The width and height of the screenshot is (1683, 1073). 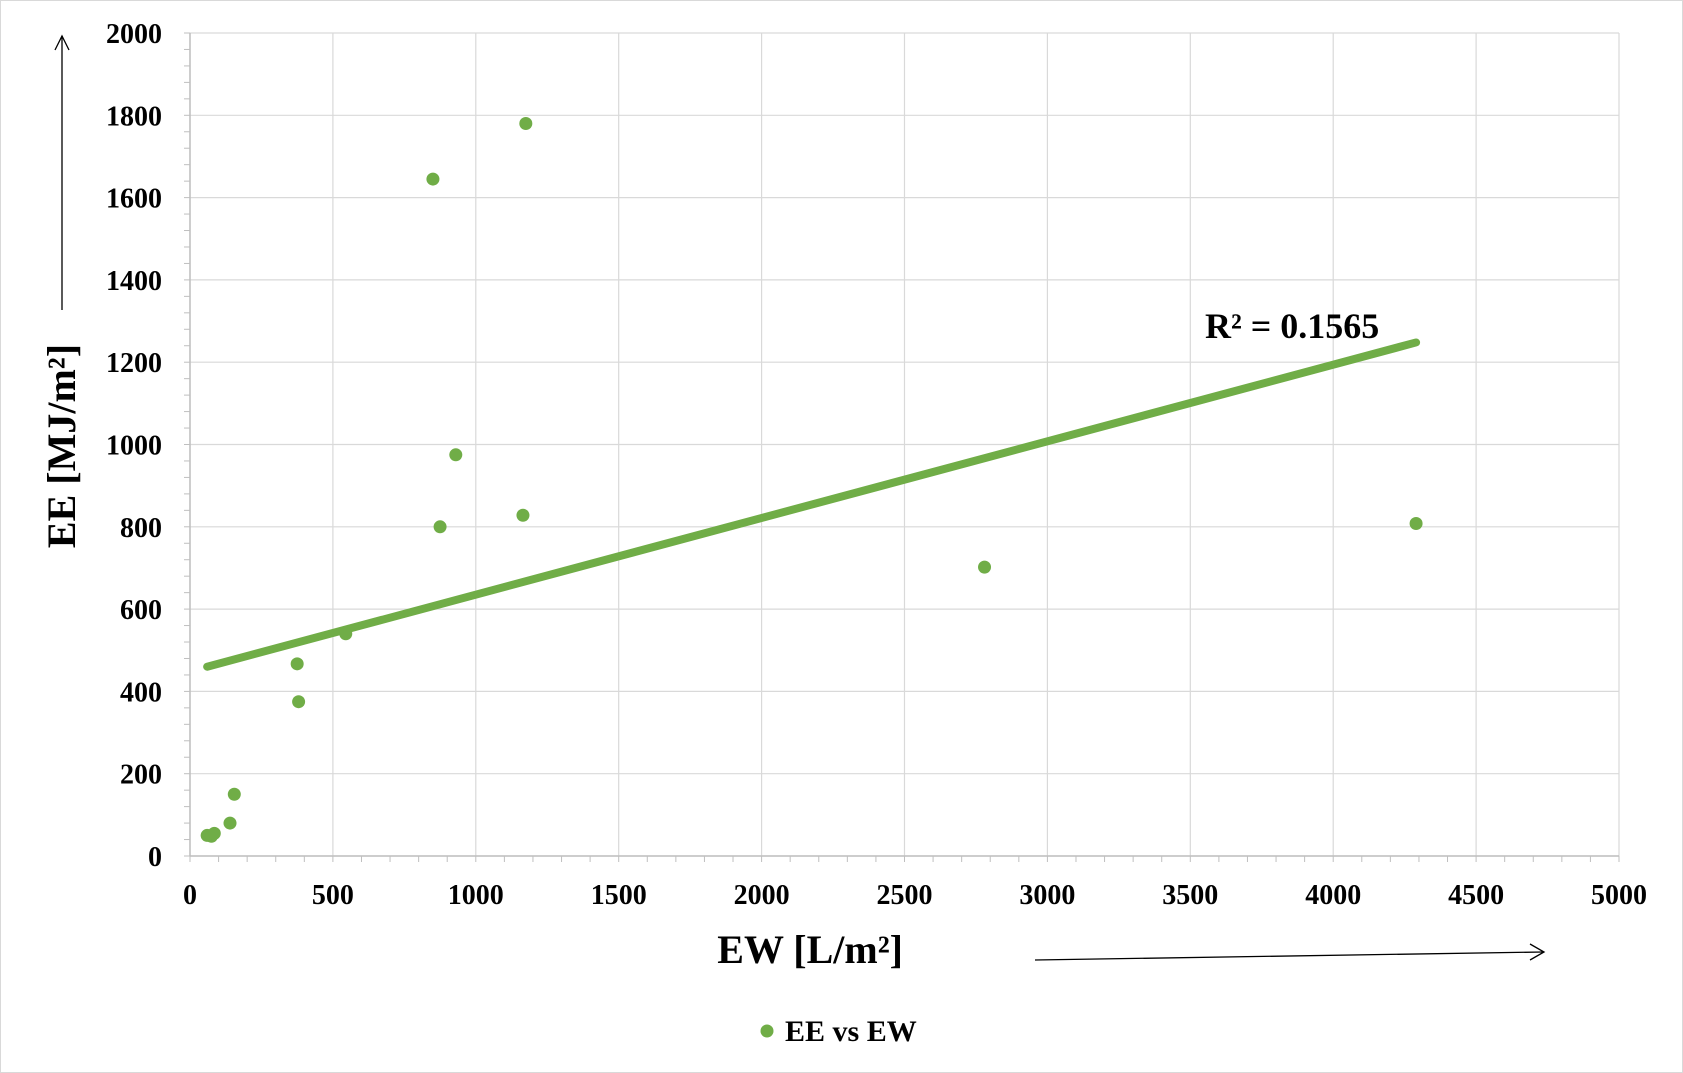 What do you see at coordinates (141, 528) in the screenshot?
I see `y-tick-label: 800` at bounding box center [141, 528].